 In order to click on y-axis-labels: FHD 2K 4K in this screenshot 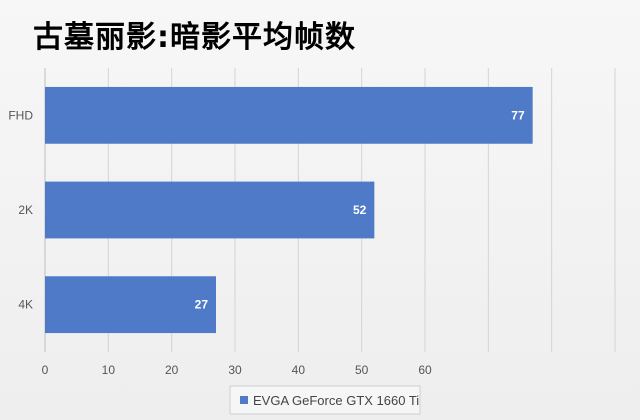, I will do `click(20, 209)`.